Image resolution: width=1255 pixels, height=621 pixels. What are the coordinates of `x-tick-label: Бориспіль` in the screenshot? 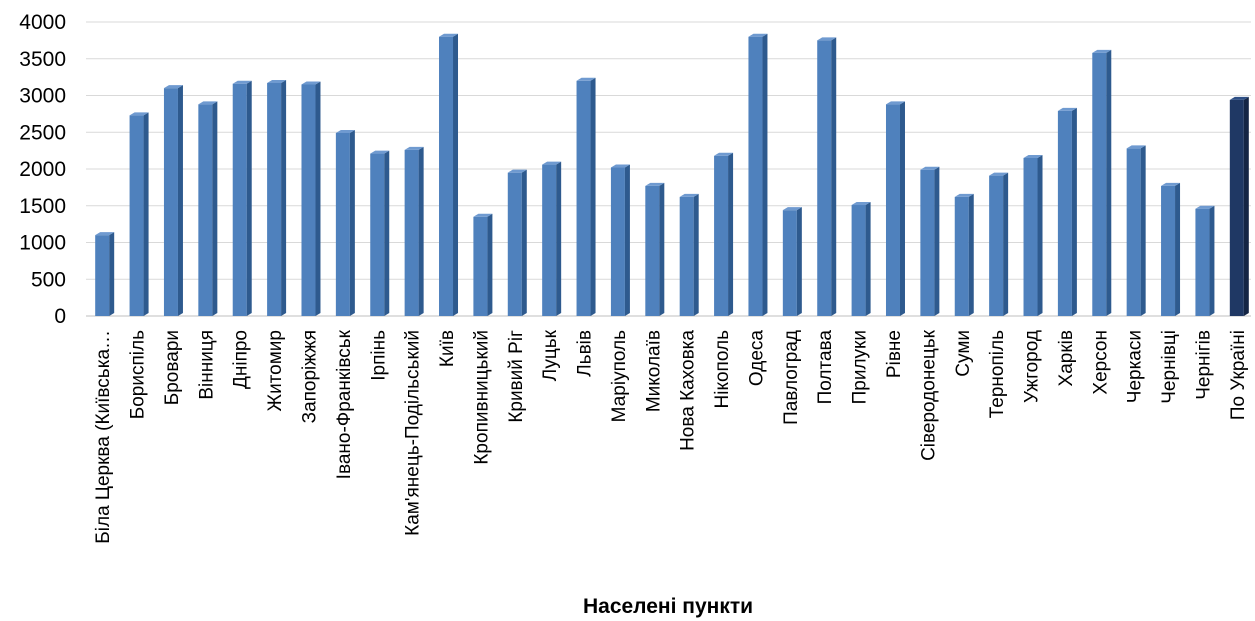 It's located at (138, 374).